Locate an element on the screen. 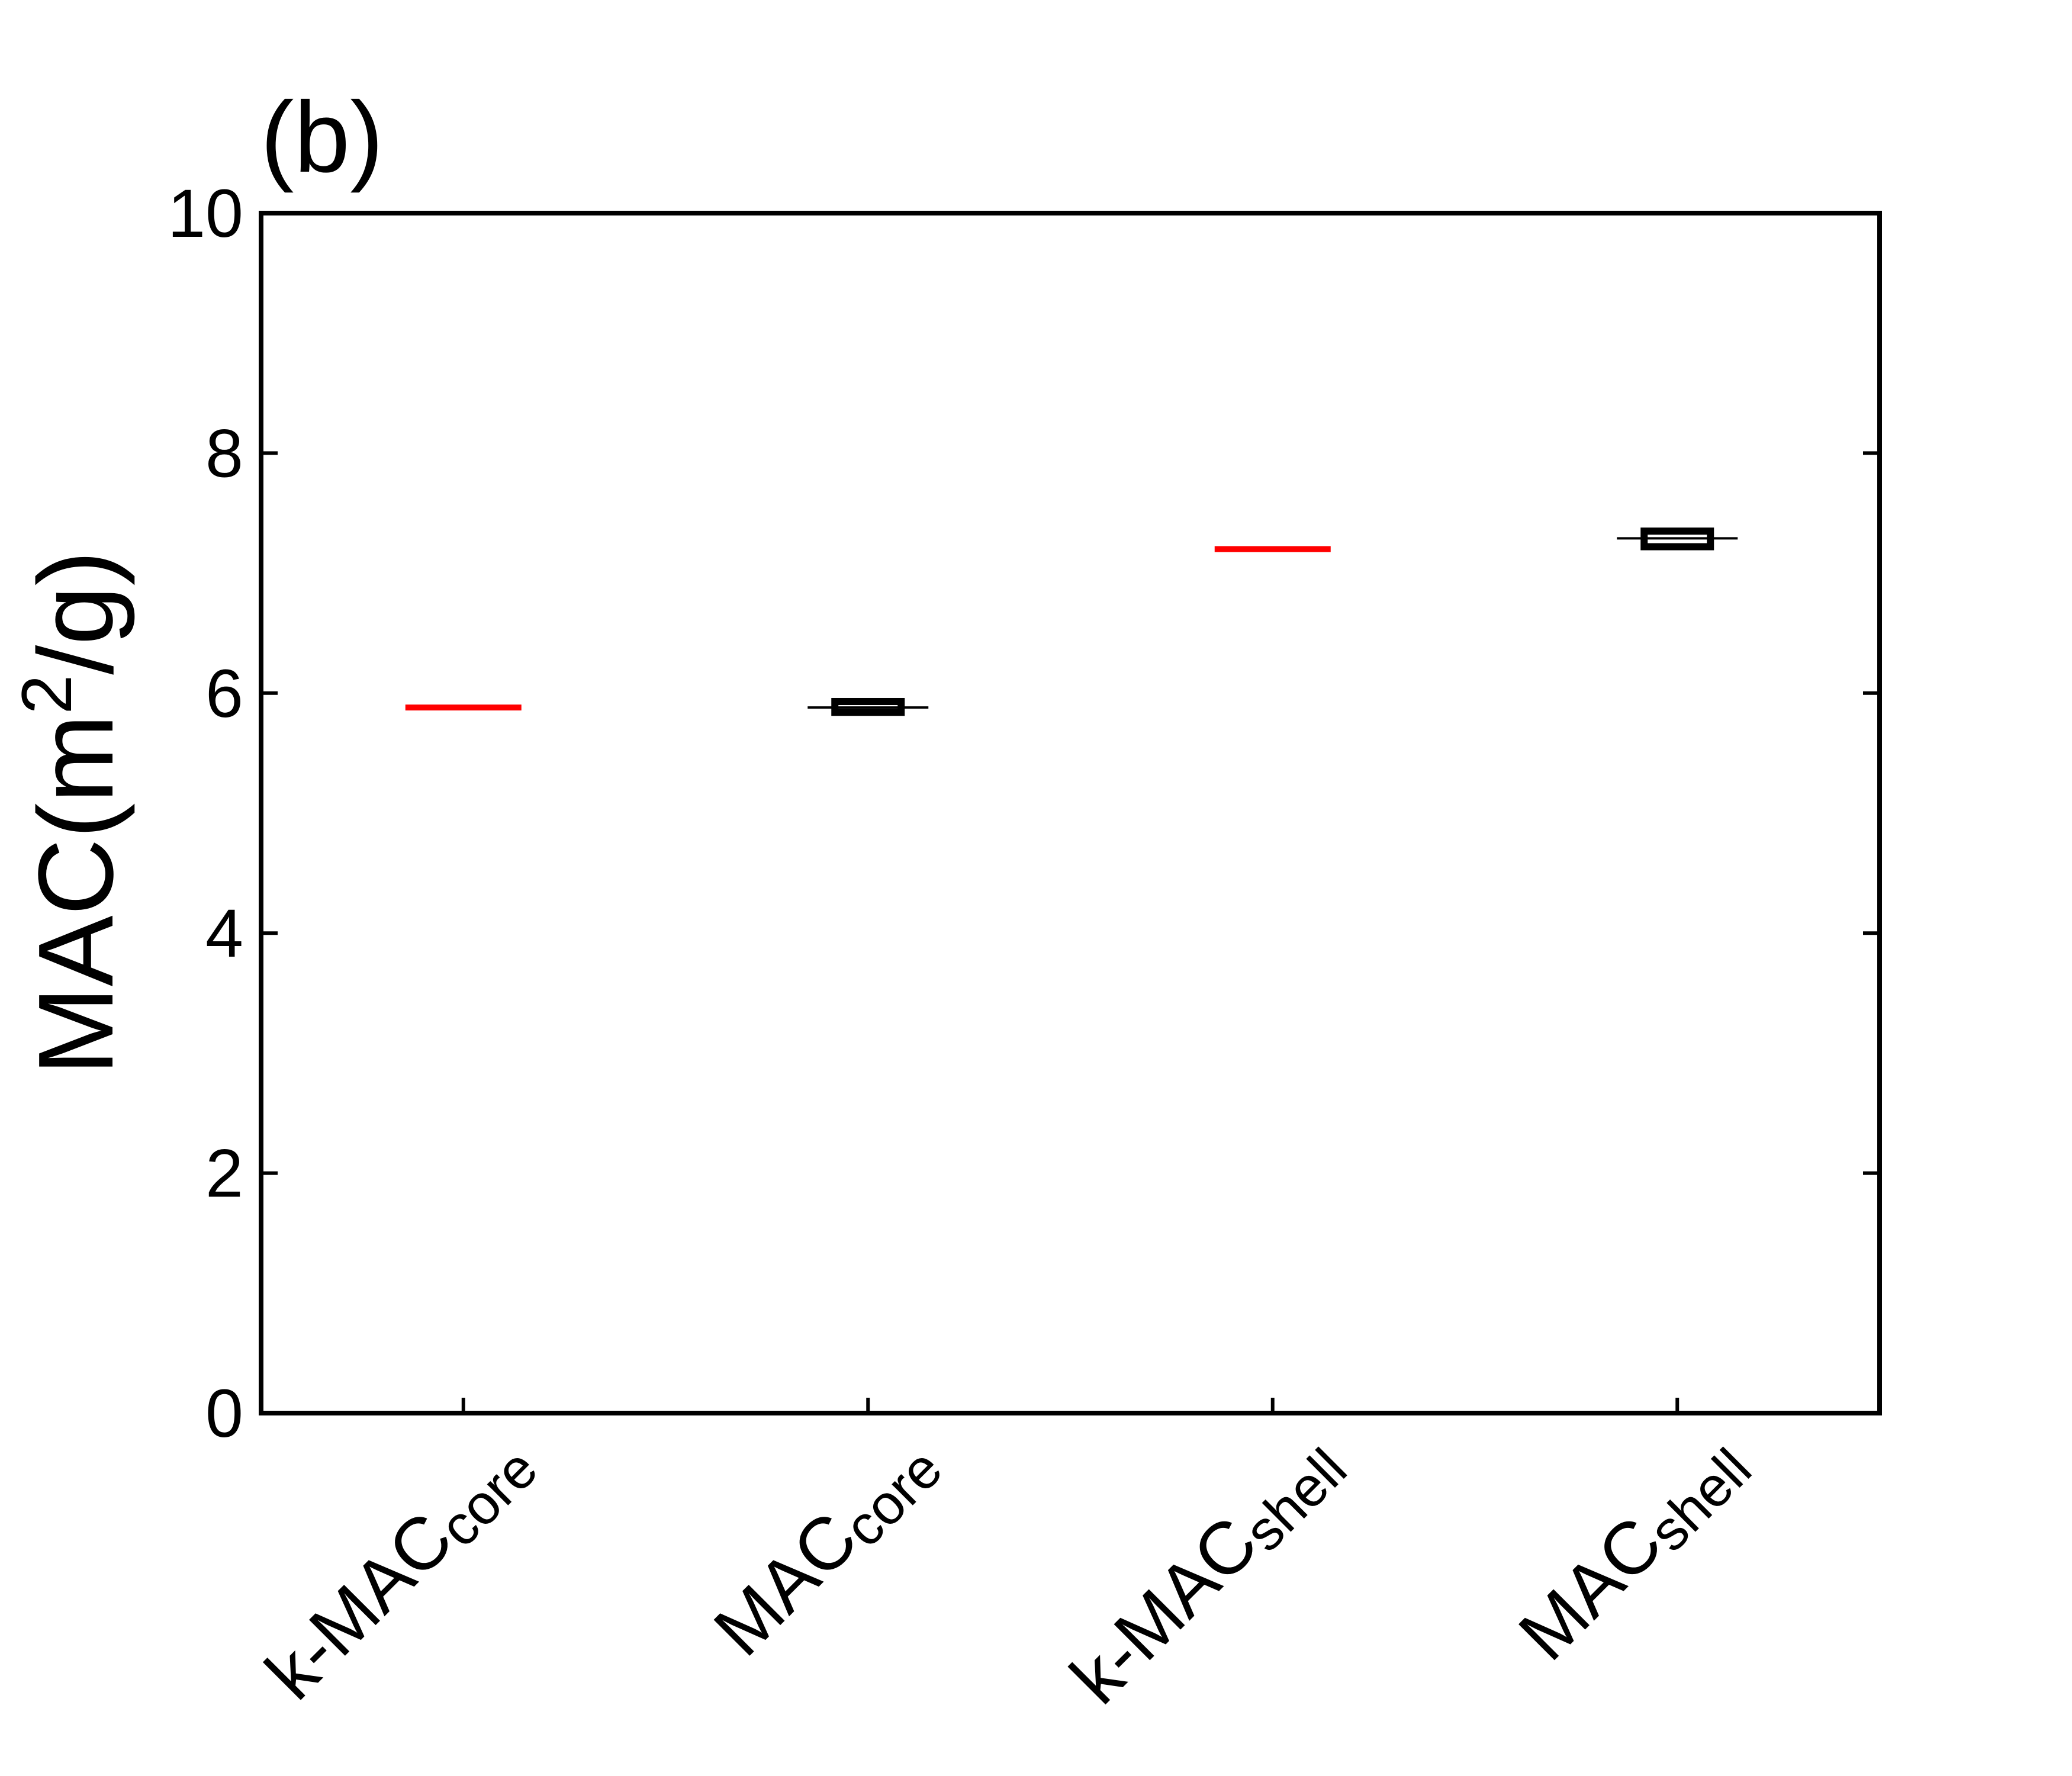  y-tick-label: 6 is located at coordinates (224, 694).